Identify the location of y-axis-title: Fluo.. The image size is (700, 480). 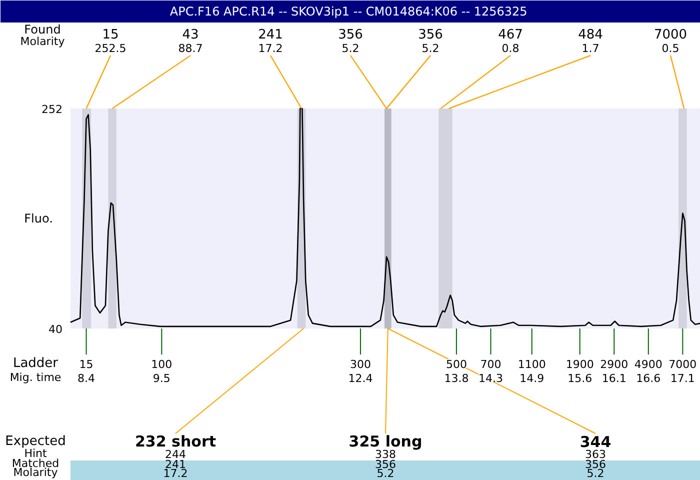
(38, 219).